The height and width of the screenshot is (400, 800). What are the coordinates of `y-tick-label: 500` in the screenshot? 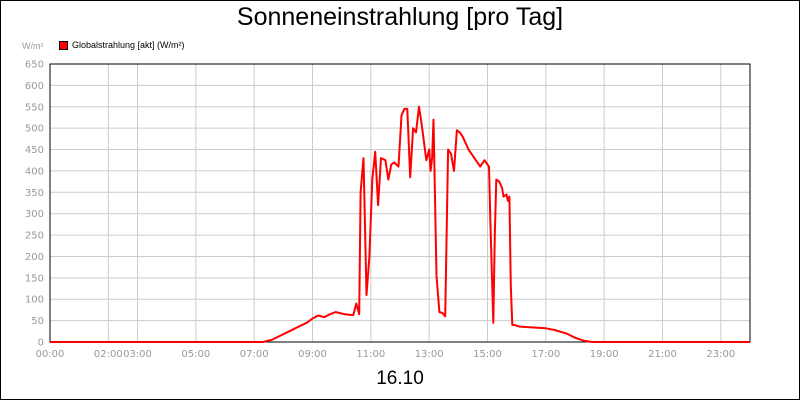 It's located at (34, 129).